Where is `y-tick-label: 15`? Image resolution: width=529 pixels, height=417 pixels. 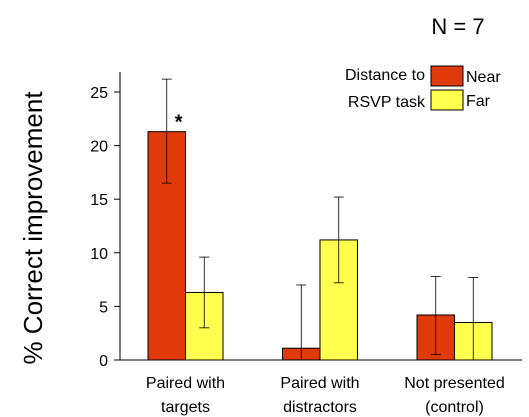
y-tick-label: 15 is located at coordinates (99, 200).